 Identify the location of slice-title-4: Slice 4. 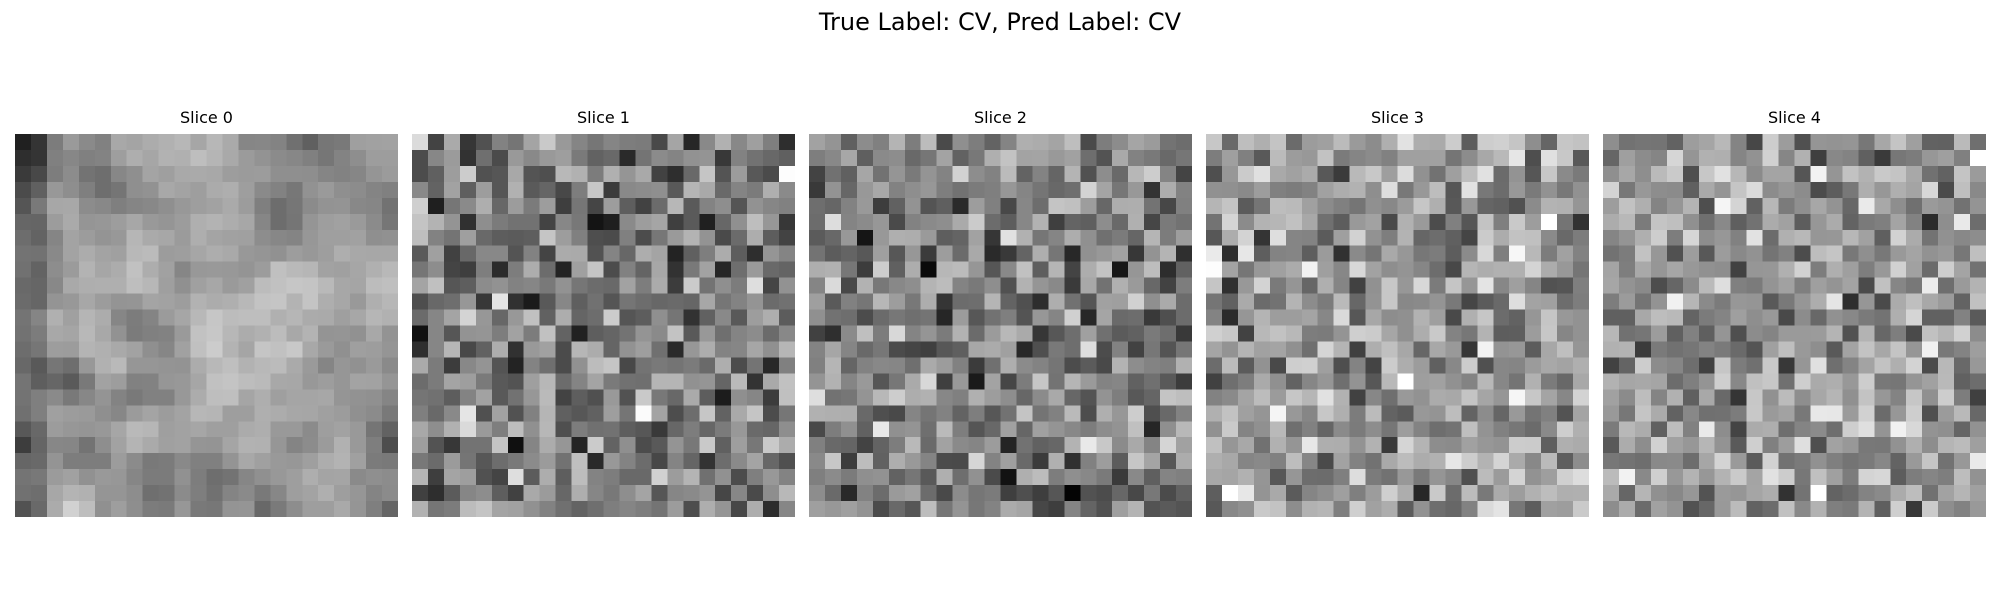
(1794, 117).